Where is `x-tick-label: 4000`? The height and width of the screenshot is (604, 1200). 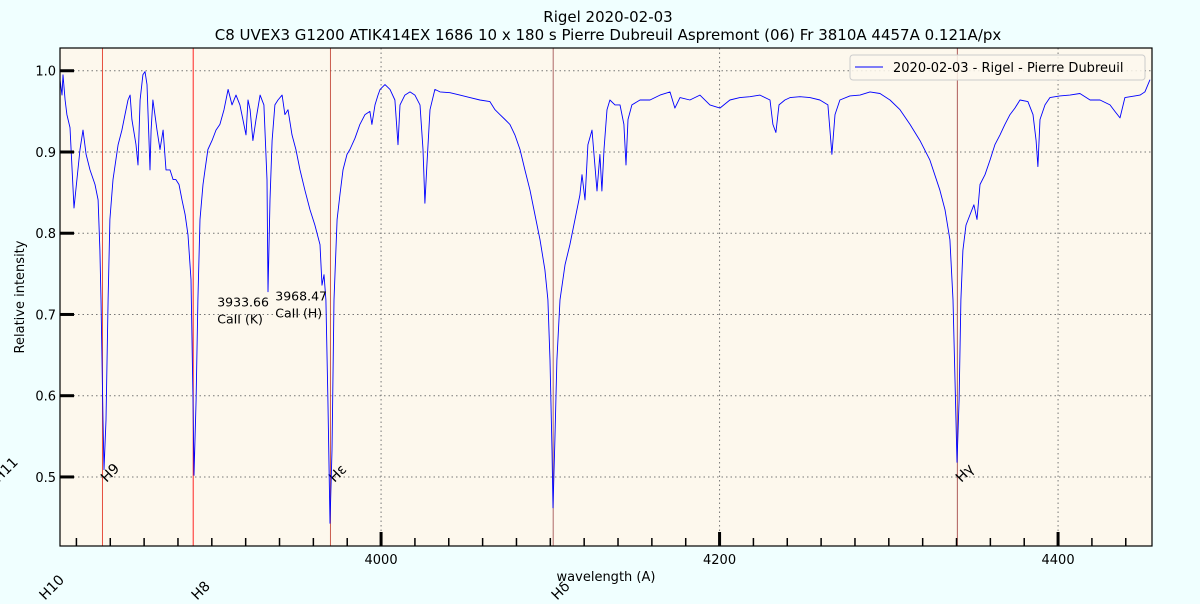
x-tick-label: 4000 is located at coordinates (381, 560).